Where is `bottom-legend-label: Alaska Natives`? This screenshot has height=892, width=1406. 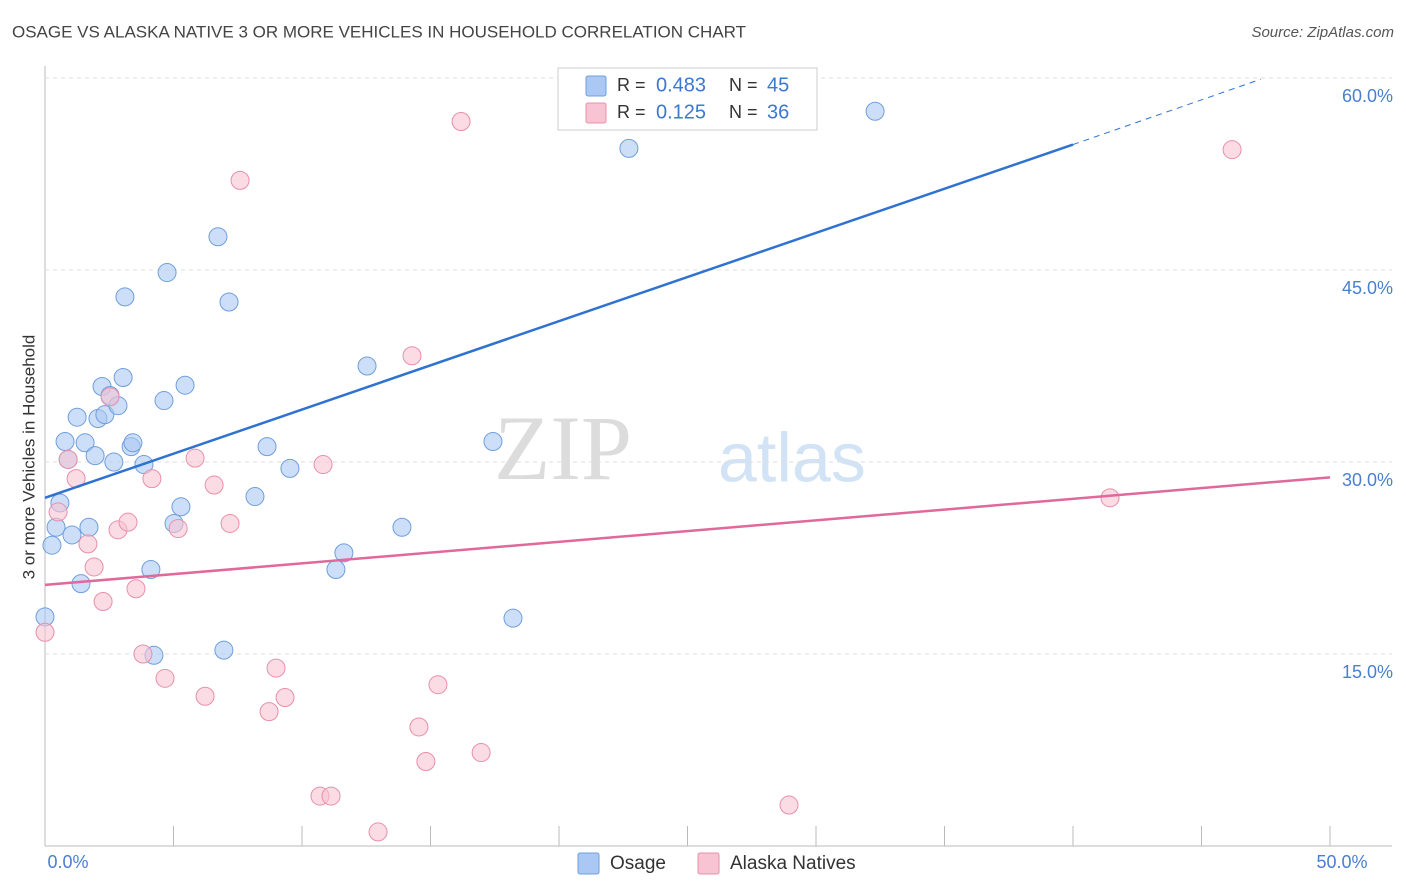
bottom-legend-label: Alaska Natives is located at coordinates (793, 863).